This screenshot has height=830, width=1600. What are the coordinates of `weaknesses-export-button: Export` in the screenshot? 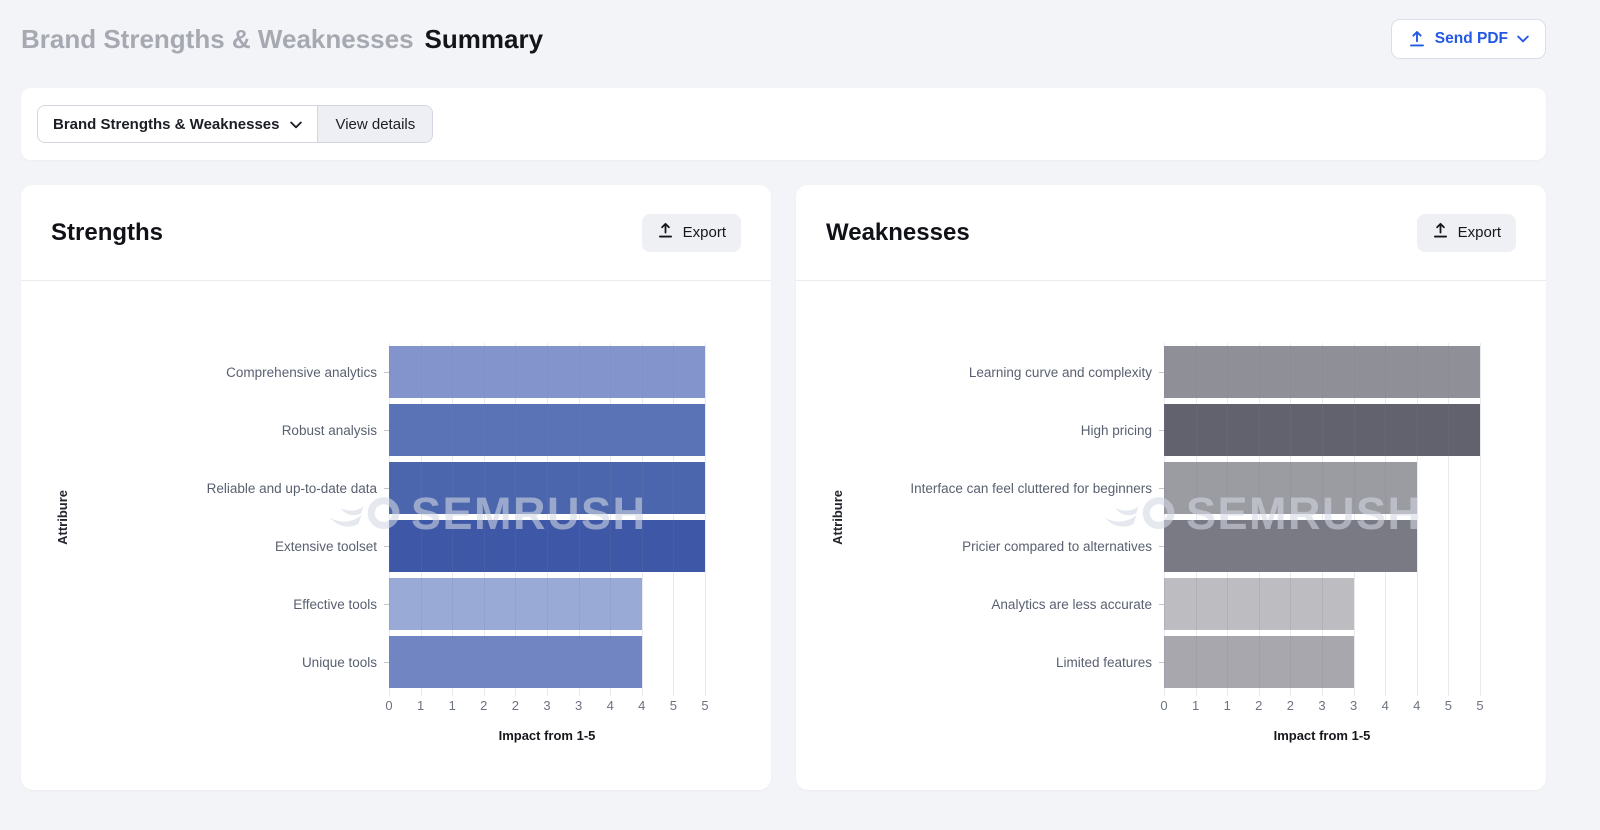 It's located at (1466, 232).